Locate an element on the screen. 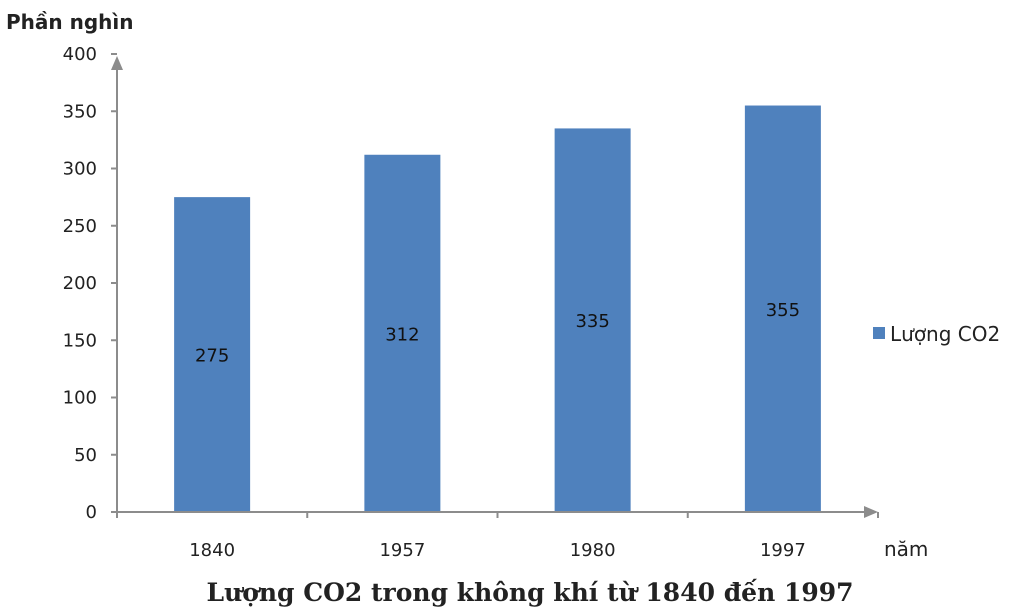 The width and height of the screenshot is (1024, 611). legend: Lượng CO2 is located at coordinates (936, 334).